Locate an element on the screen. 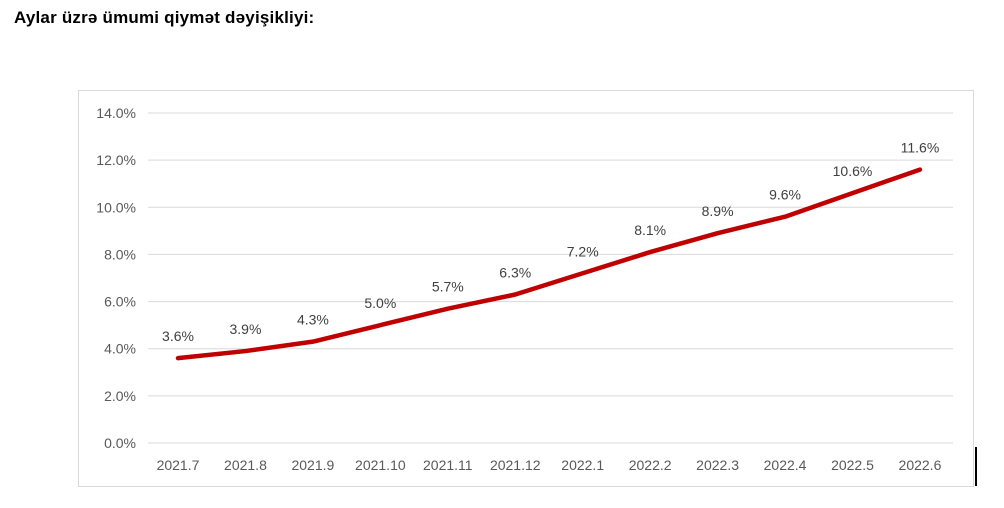 This screenshot has width=1004, height=508. y-axis-tick-label: 6.0% is located at coordinates (120, 302).